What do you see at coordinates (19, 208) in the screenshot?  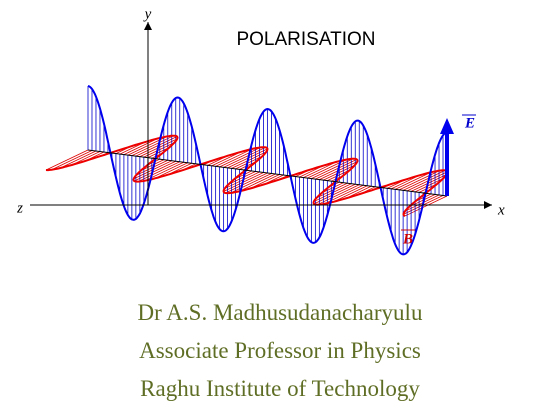 I see `z-label: z` at bounding box center [19, 208].